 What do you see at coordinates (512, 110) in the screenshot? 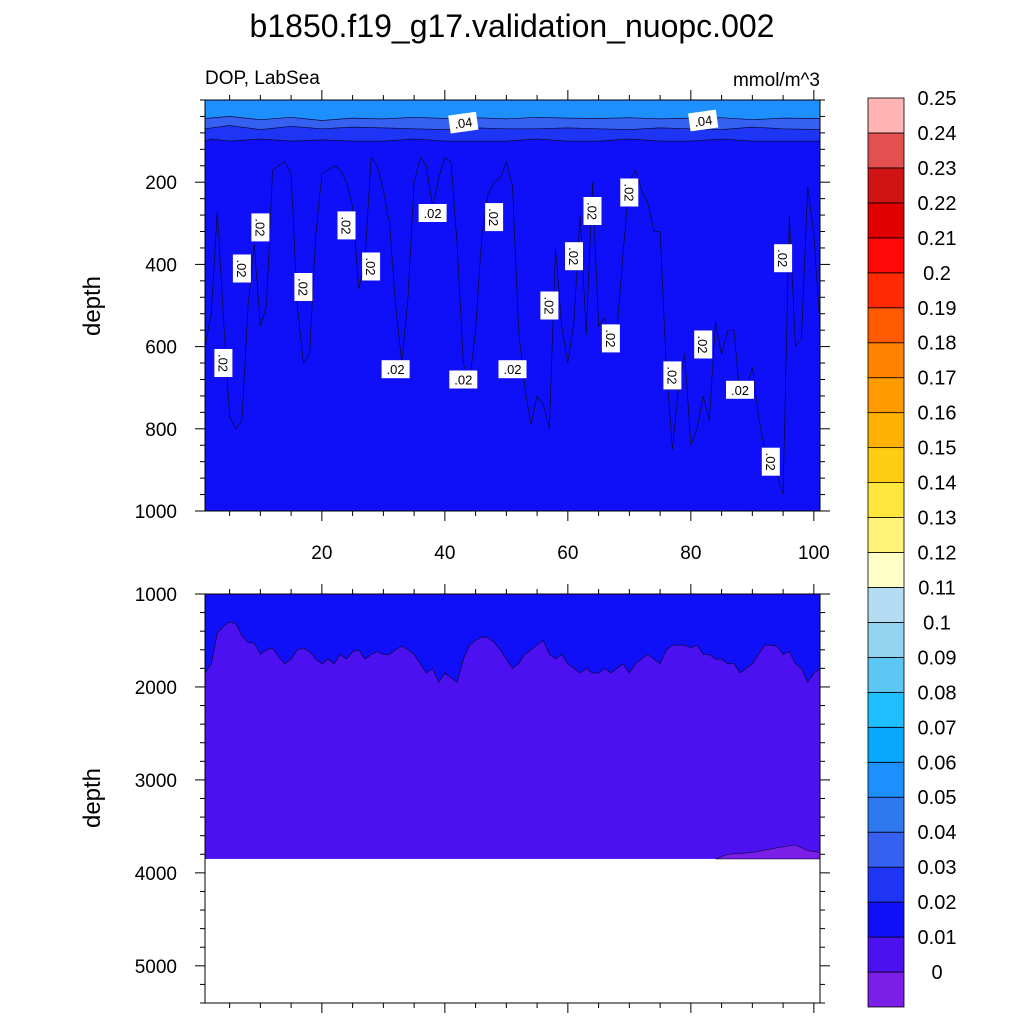
I see `top-band-0.04` at bounding box center [512, 110].